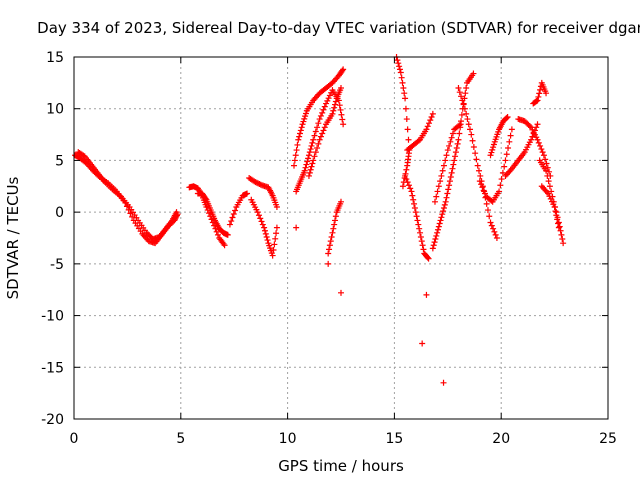  I want to click on y-tick-label: 10, so click(55, 110).